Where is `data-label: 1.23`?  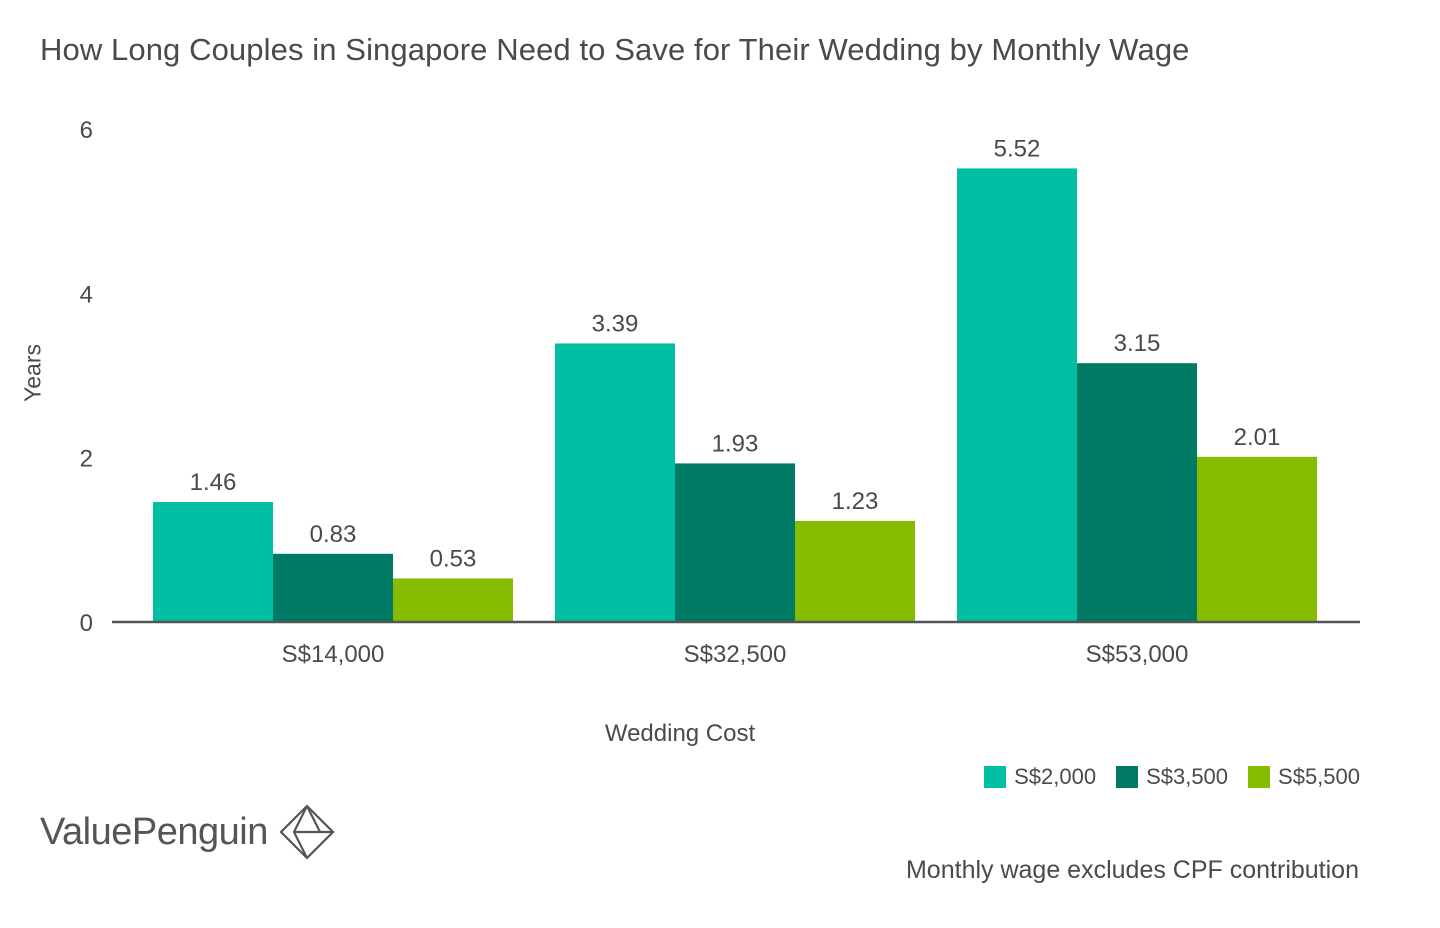 data-label: 1.23 is located at coordinates (855, 501).